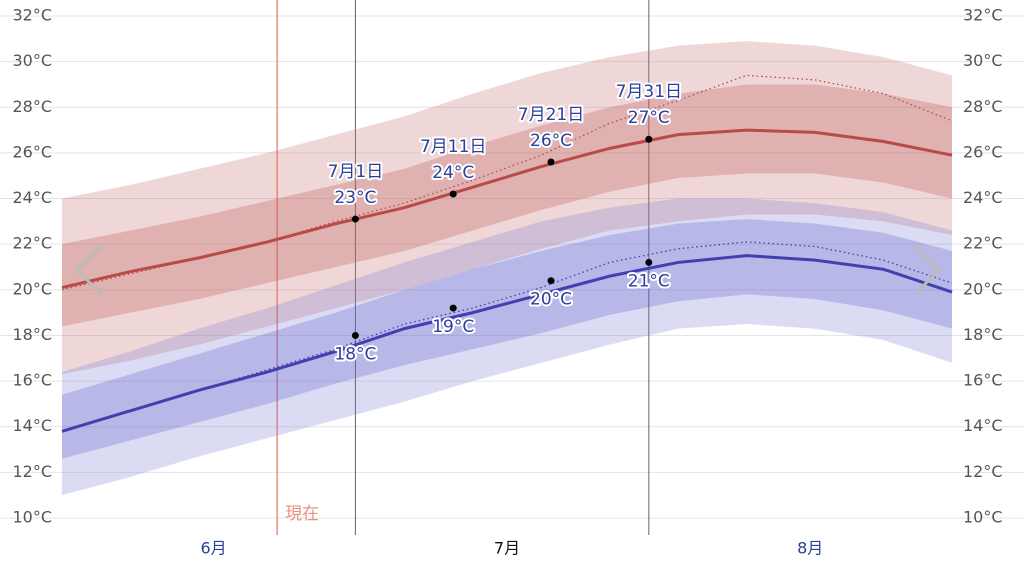  Describe the element at coordinates (983, 471) in the screenshot. I see `y2-tick-label: 12°C` at that location.